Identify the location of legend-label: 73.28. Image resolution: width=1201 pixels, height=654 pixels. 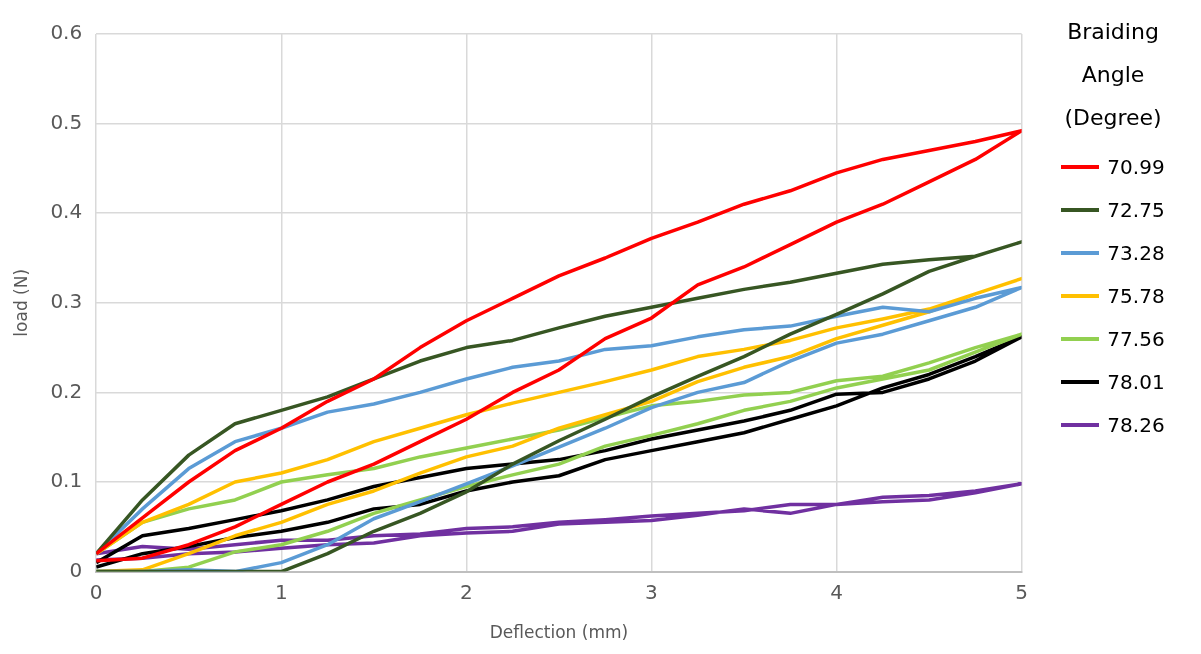
(1136, 252).